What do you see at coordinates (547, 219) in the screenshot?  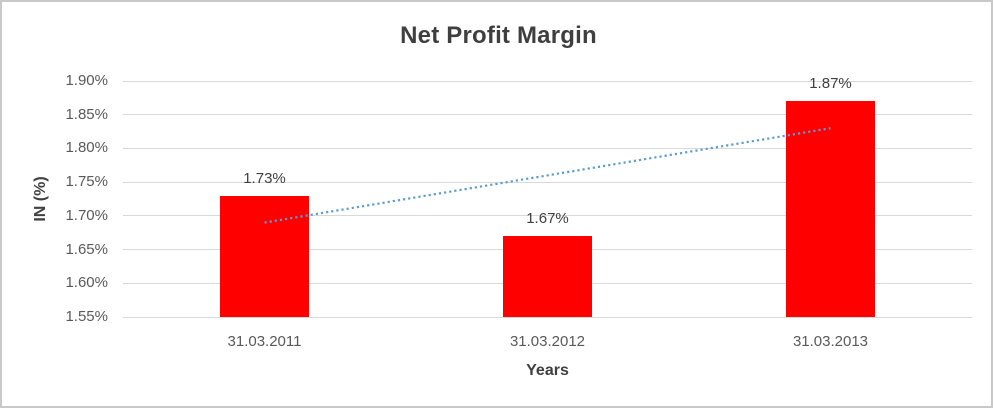 I see `bar-data-label: 1.67%` at bounding box center [547, 219].